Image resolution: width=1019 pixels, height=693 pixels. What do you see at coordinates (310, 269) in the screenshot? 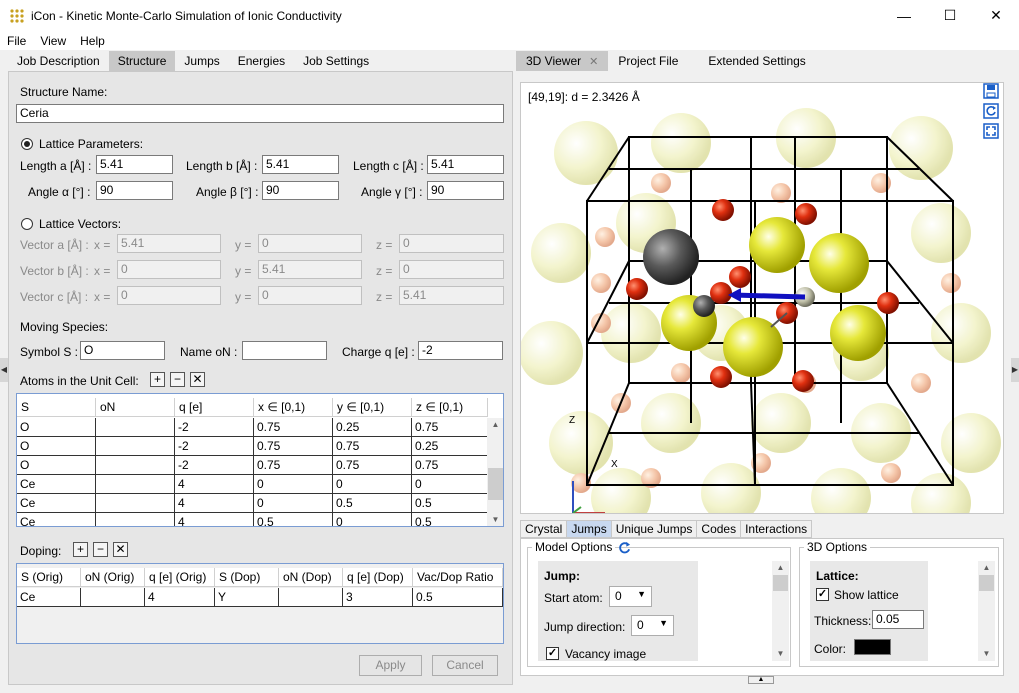
I see `vector-b-y-input: 5.41` at bounding box center [310, 269].